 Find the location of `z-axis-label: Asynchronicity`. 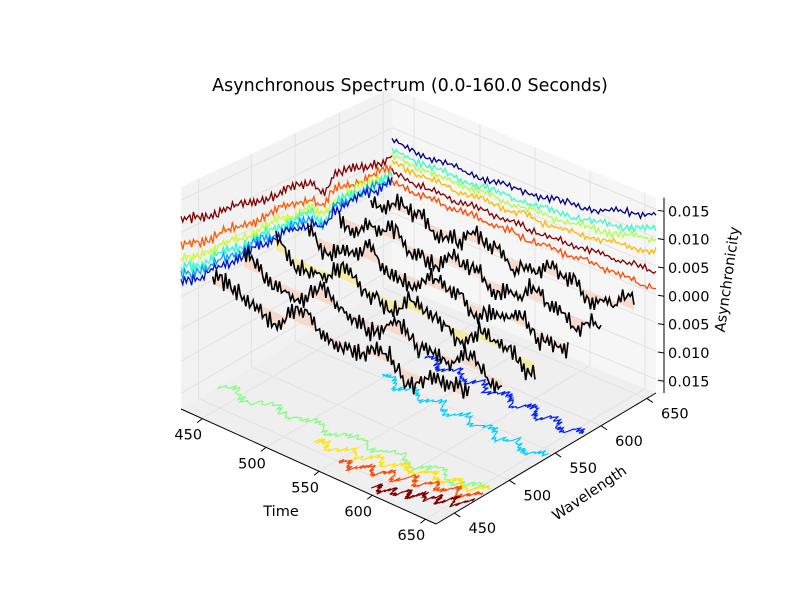

z-axis-label: Asynchronicity is located at coordinates (728, 279).